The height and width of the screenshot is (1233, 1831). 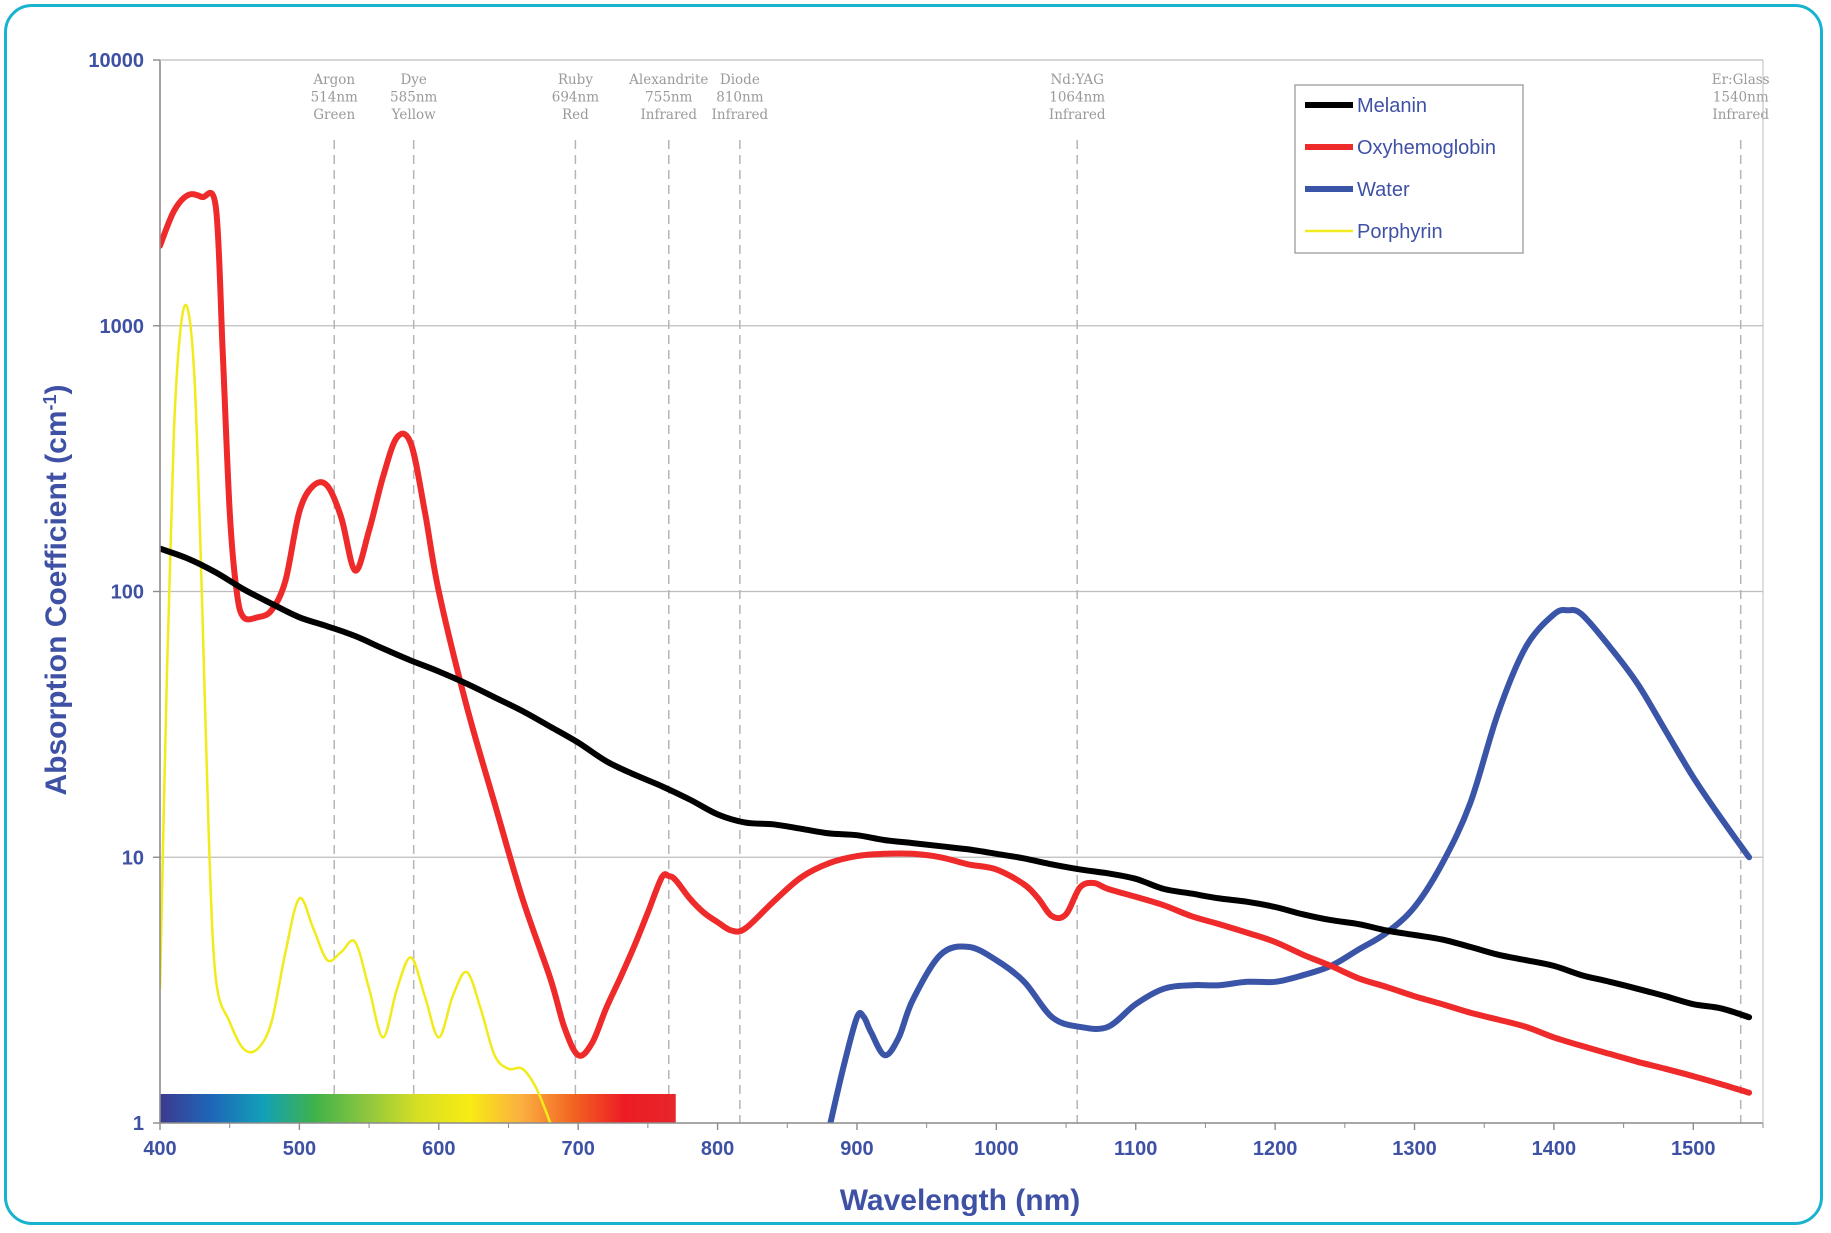 I want to click on spectrum-band-bar, so click(x=418, y=1108).